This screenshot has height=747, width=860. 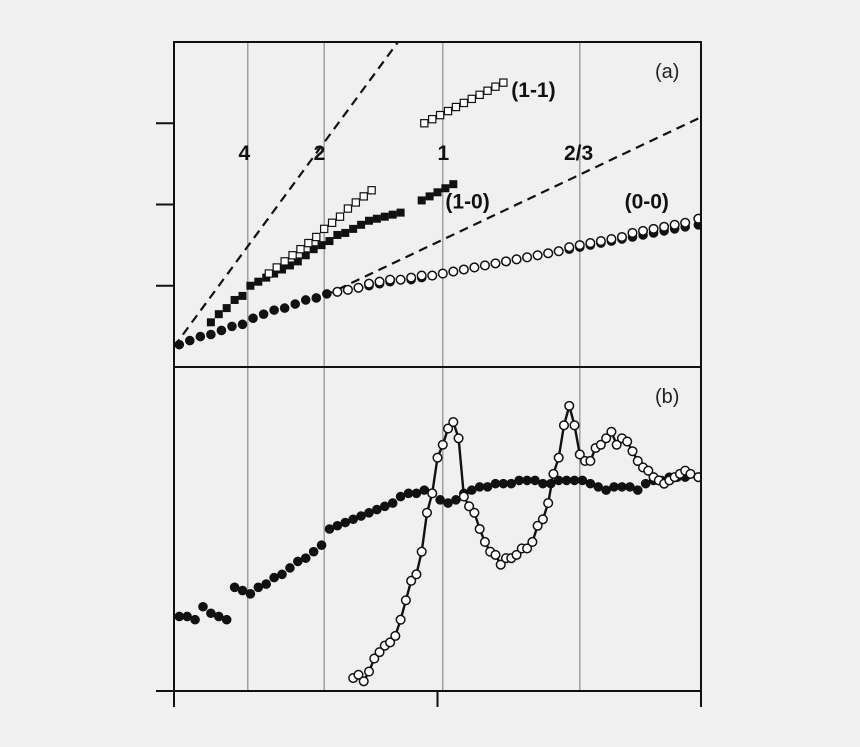 What do you see at coordinates (512, 206) in the screenshot?
I see `dashed-reference-line` at bounding box center [512, 206].